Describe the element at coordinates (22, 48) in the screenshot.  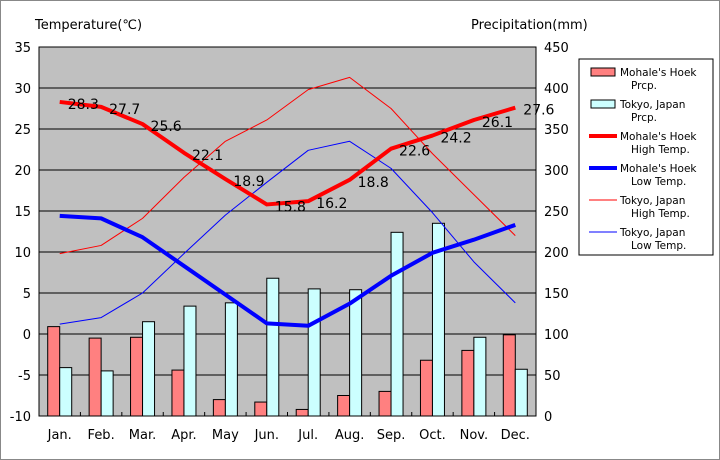
I see `y-tick-left: 35` at that location.